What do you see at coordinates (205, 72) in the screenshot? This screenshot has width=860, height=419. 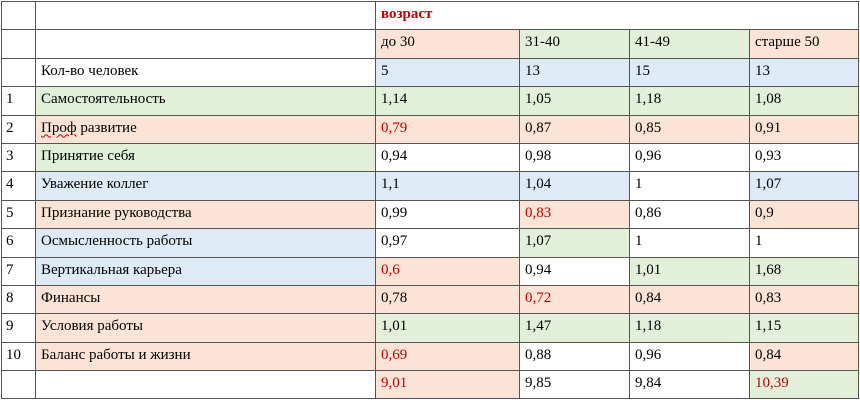 I see `count-label: Кол-во человек` at bounding box center [205, 72].